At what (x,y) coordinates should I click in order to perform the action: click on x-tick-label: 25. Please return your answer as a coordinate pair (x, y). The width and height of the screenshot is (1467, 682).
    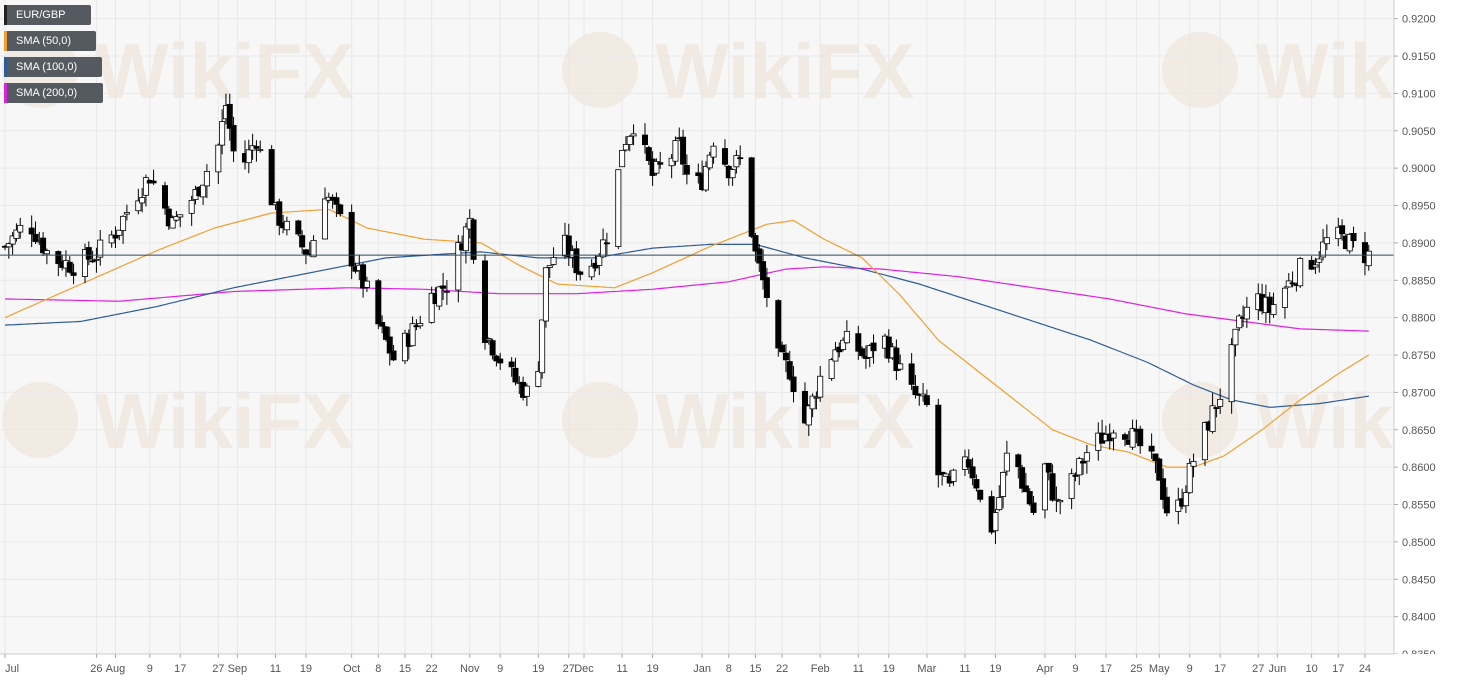
    Looking at the image, I should click on (1136, 669).